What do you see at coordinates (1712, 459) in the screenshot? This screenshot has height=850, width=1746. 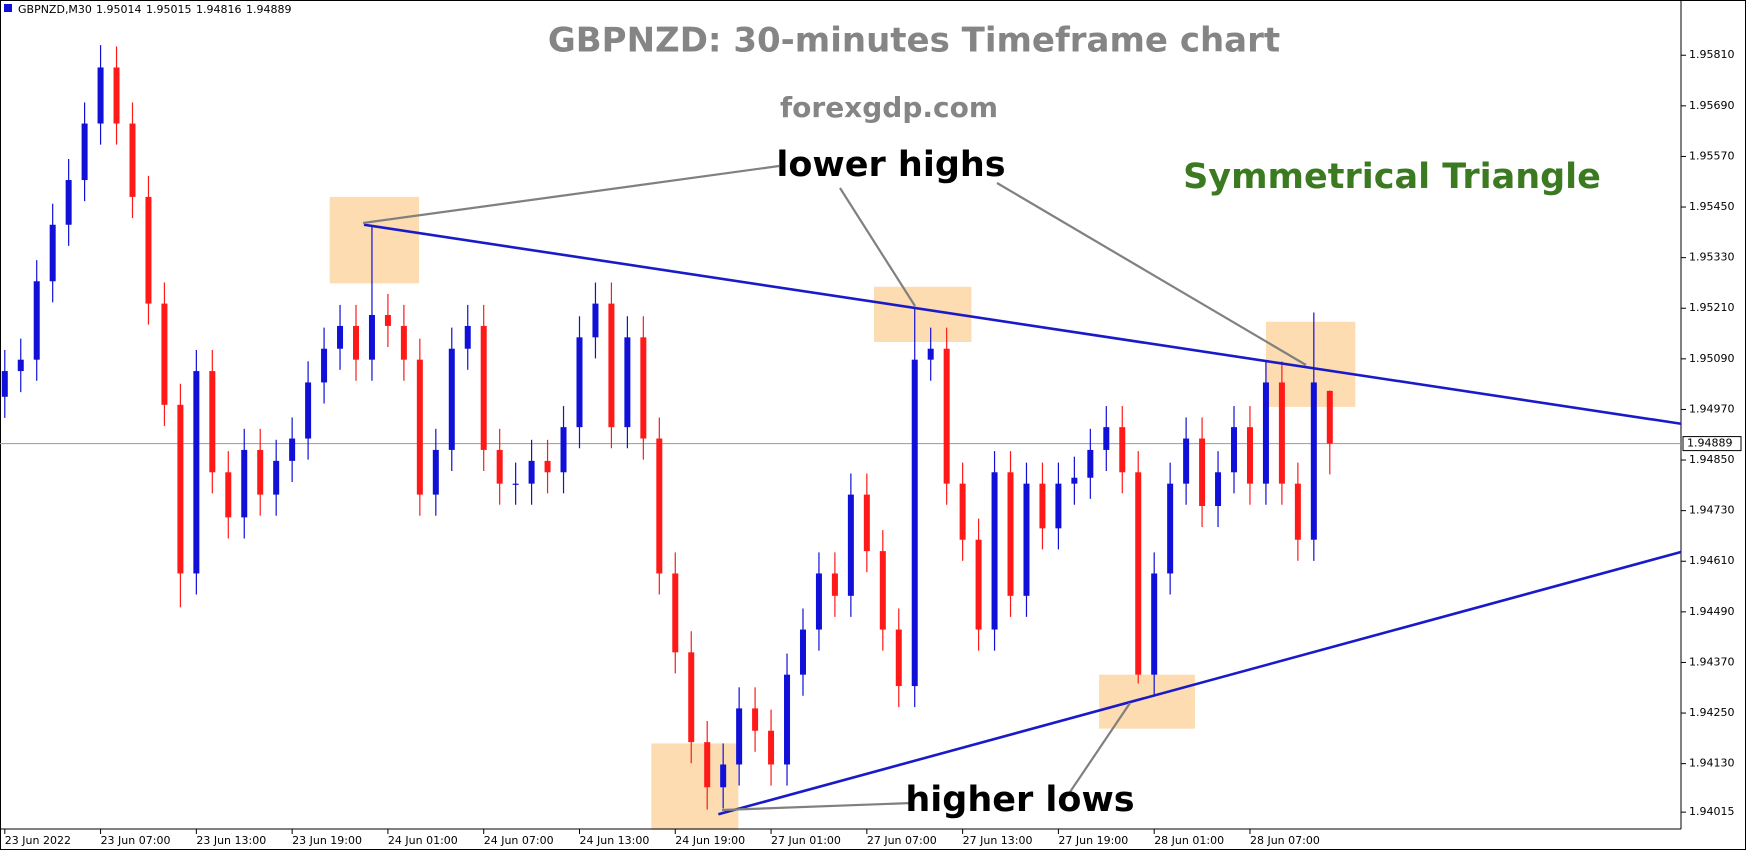 I see `y-tick-label: 1.94850` at bounding box center [1712, 459].